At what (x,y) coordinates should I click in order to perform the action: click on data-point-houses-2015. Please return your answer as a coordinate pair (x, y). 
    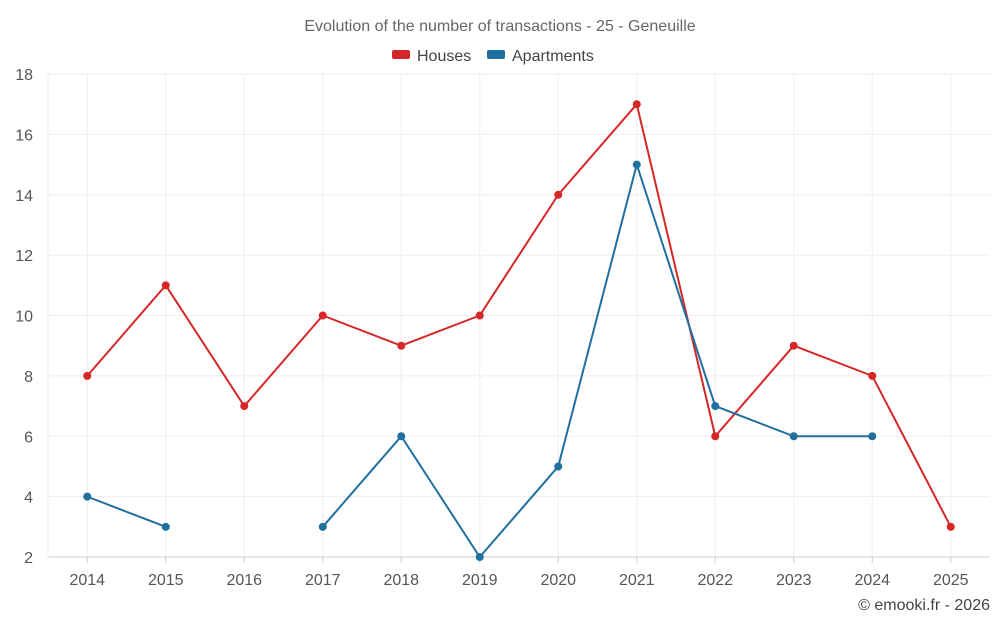
    Looking at the image, I should click on (165, 285).